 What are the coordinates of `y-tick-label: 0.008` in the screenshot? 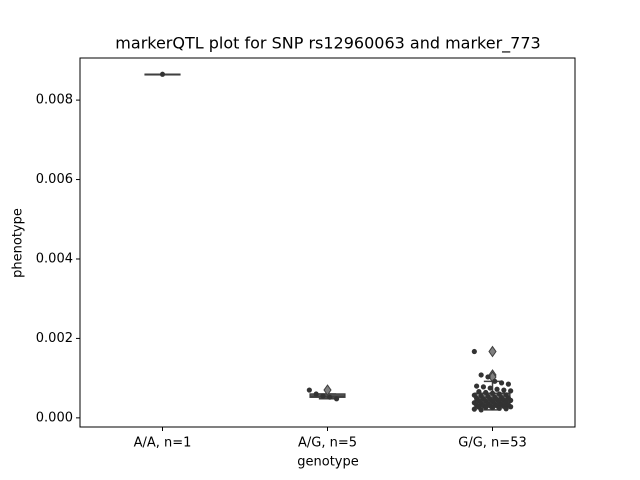 It's located at (54, 100).